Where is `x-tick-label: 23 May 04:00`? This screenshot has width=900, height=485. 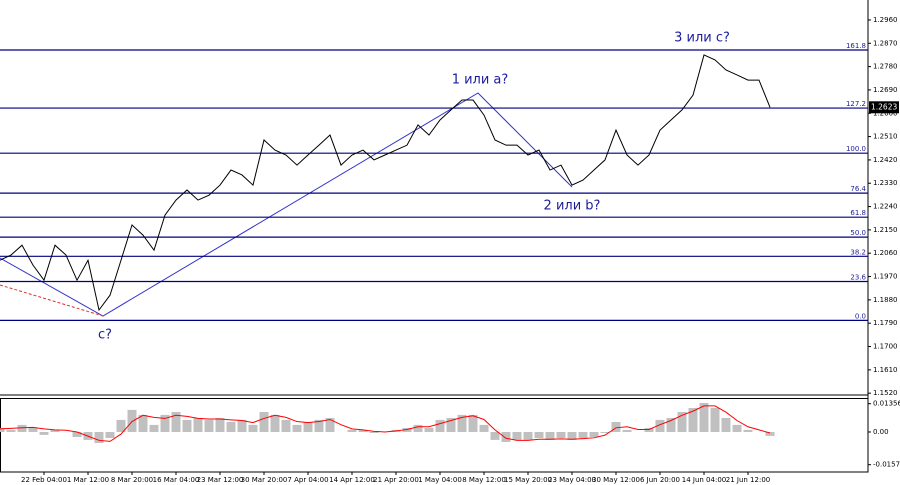 x-tick-label: 23 May 04:00 is located at coordinates (572, 480).